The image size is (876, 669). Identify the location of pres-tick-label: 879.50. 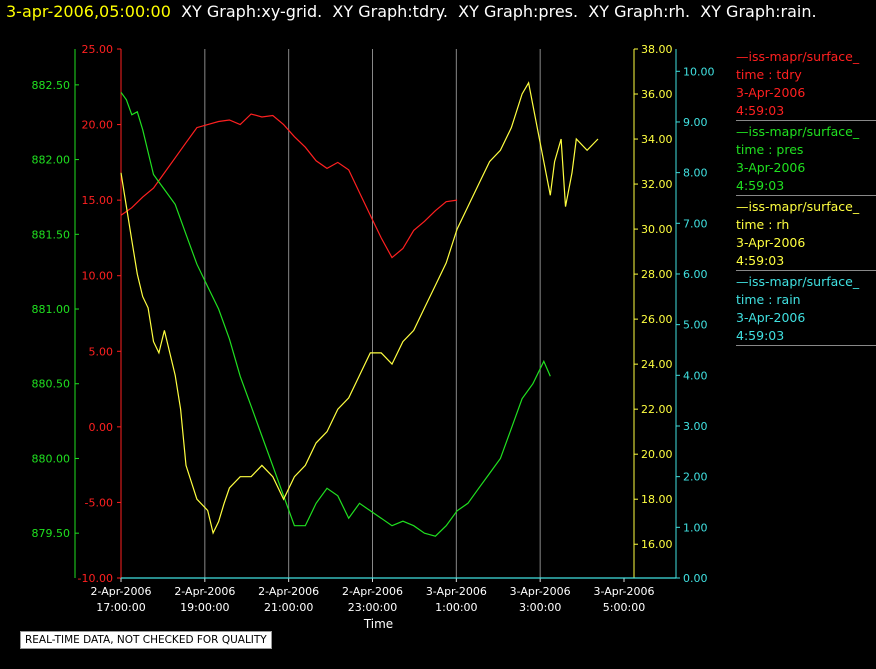
(51, 533).